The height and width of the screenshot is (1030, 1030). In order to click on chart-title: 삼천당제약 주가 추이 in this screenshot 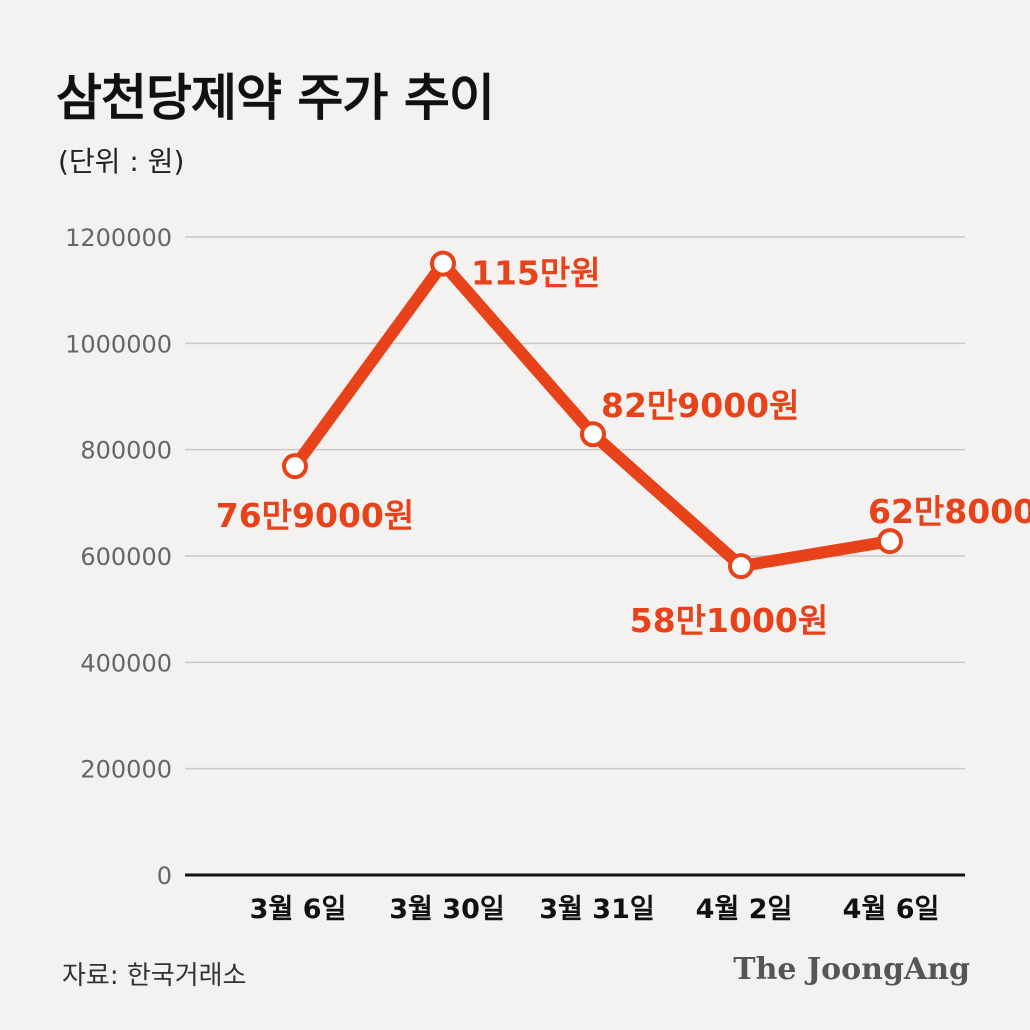, I will do `click(275, 98)`.